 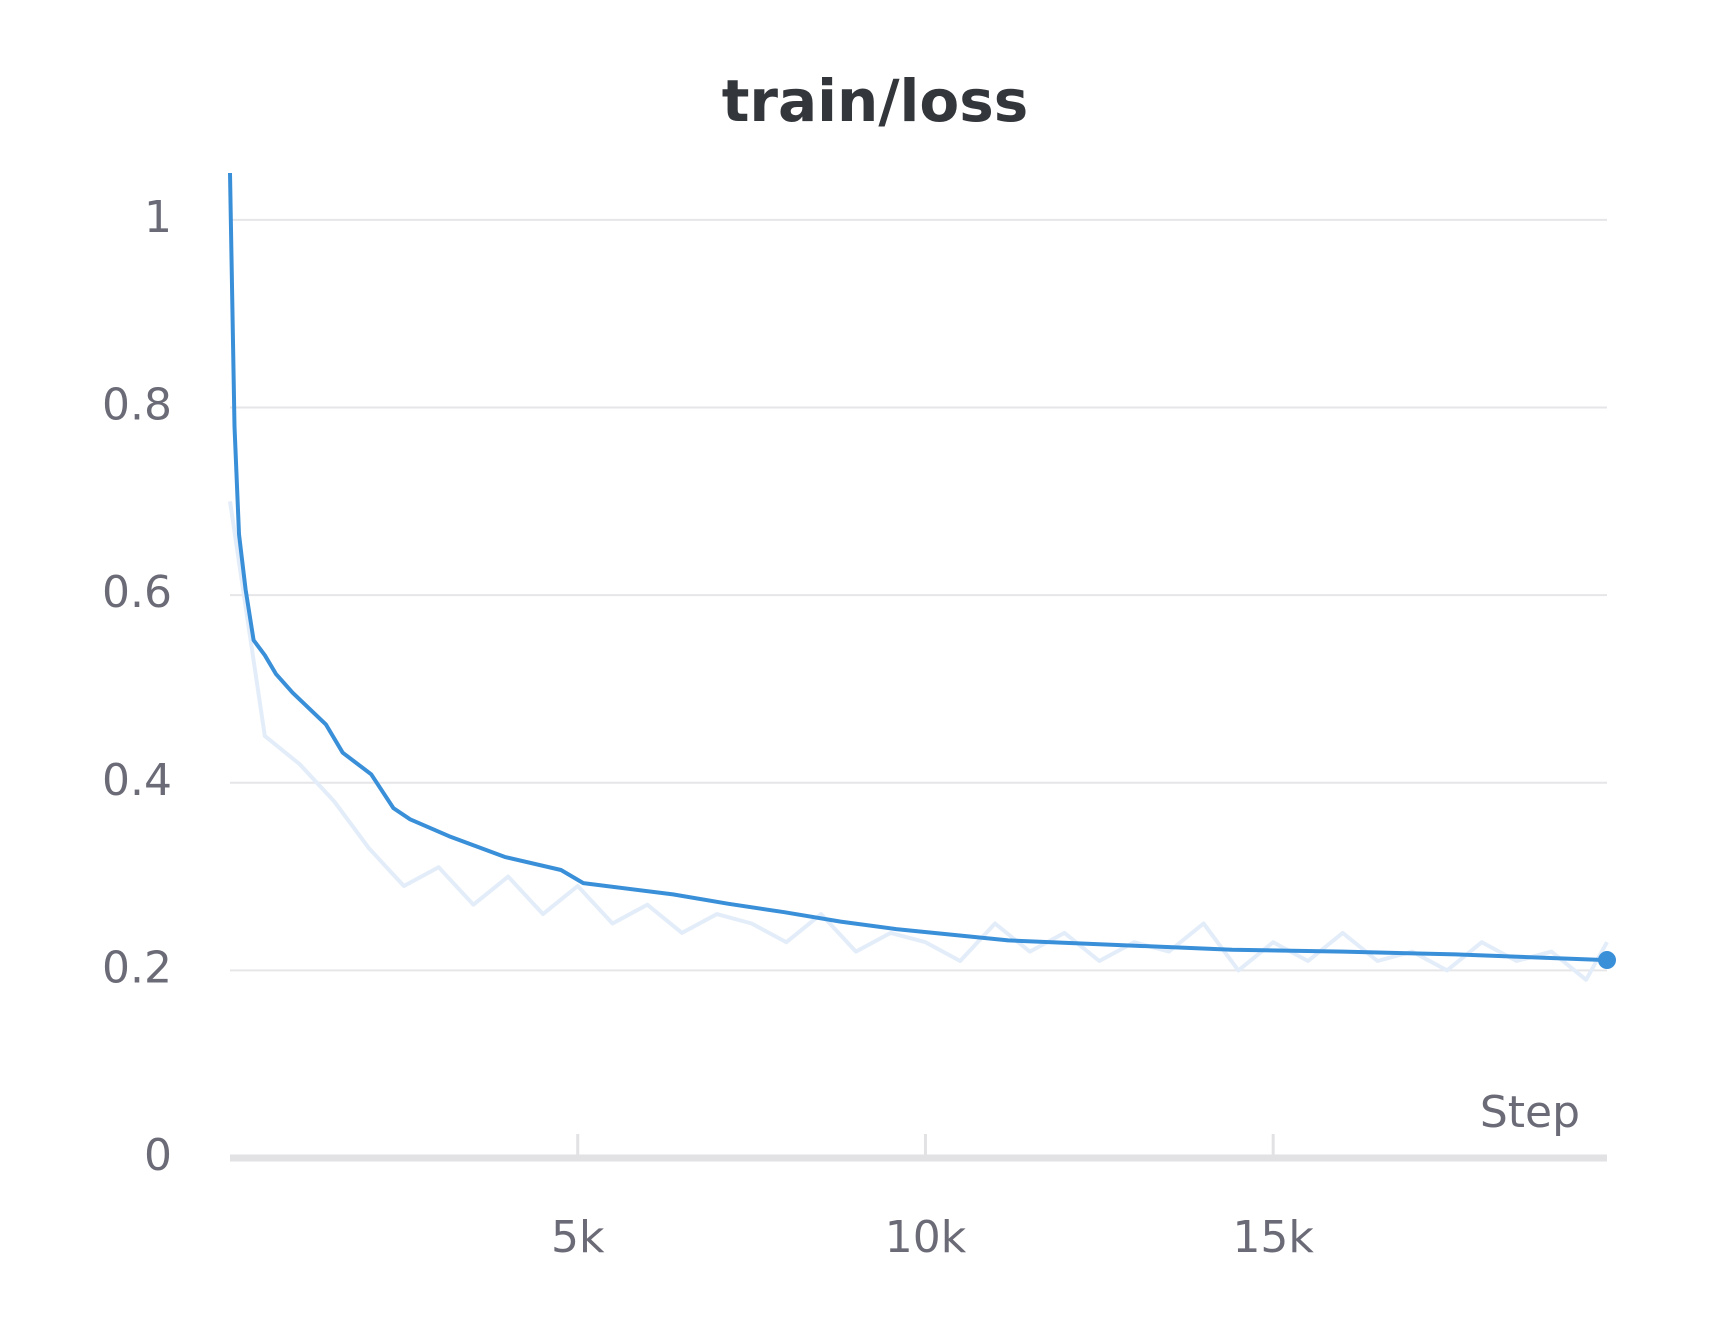 I want to click on y-tick-label: 0, so click(x=158, y=1155).